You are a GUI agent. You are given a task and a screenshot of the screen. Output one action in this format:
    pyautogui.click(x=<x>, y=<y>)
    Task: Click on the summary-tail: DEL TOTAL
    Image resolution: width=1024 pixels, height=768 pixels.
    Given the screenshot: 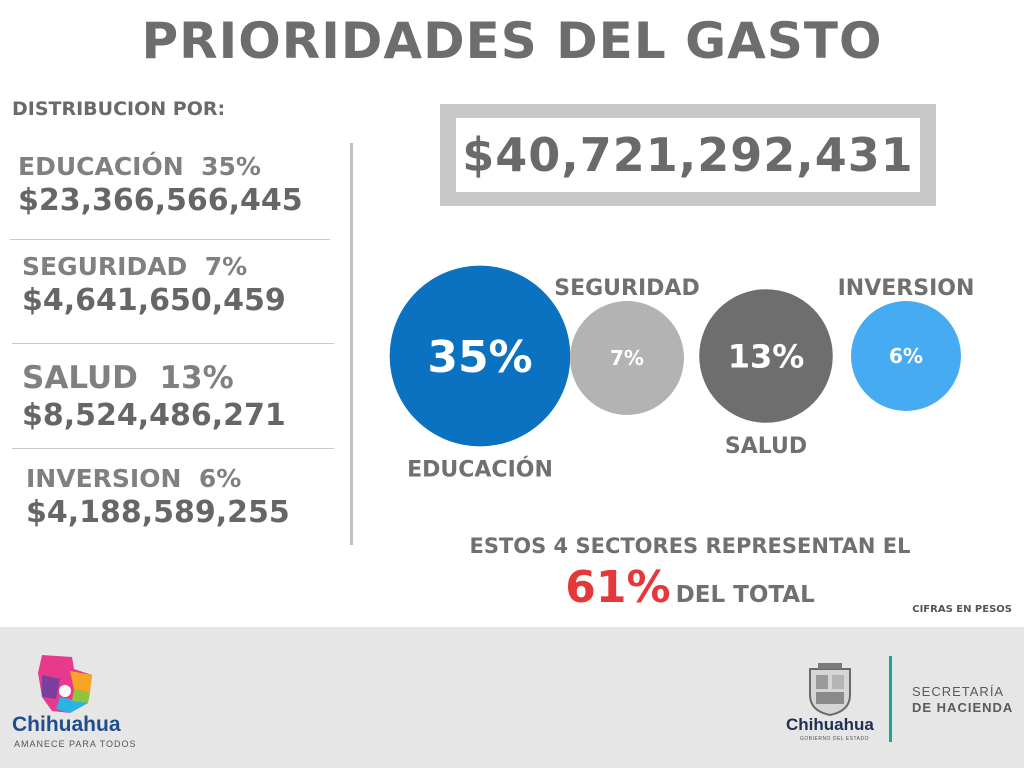 What is the action you would take?
    pyautogui.click(x=745, y=595)
    